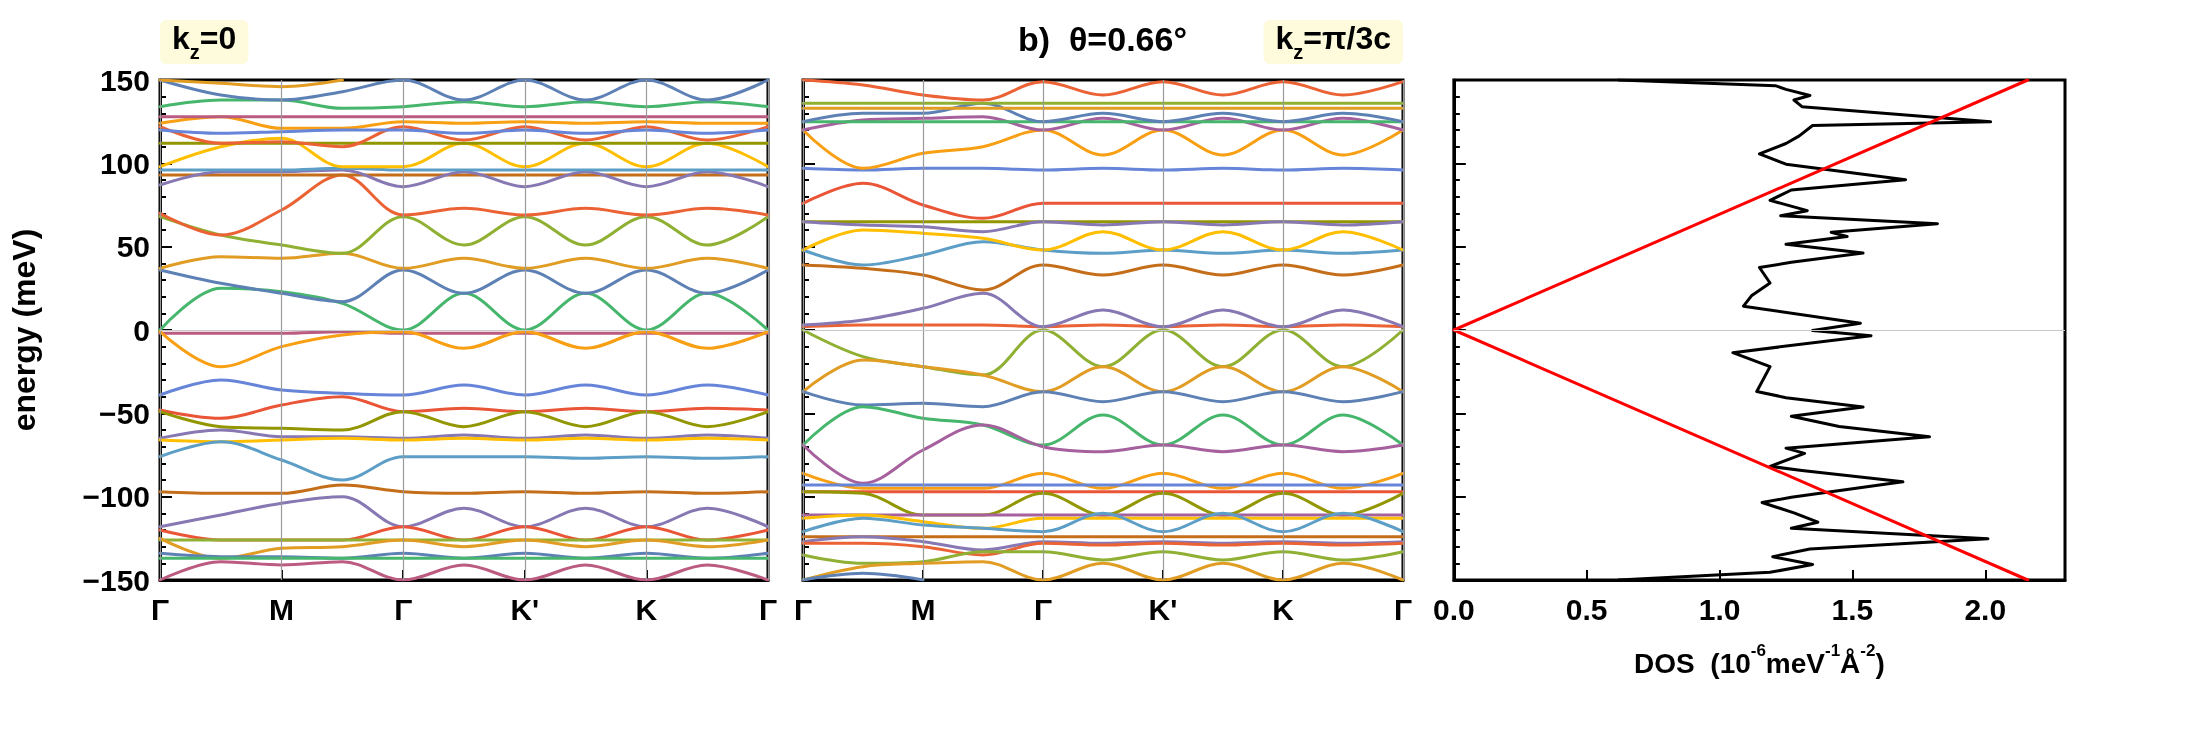 This screenshot has width=2209, height=740. What do you see at coordinates (1453, 609) in the screenshot?
I see `x-tick-label: 0.0` at bounding box center [1453, 609].